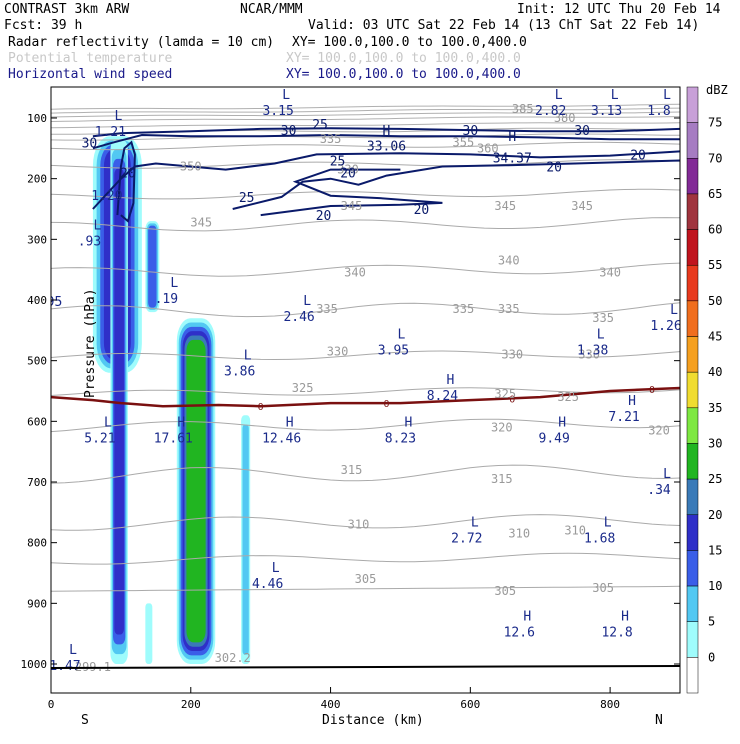 This screenshot has width=740, height=744. Describe the element at coordinates (271, 9) in the screenshot. I see `header-org: NCAR/MMM` at that location.